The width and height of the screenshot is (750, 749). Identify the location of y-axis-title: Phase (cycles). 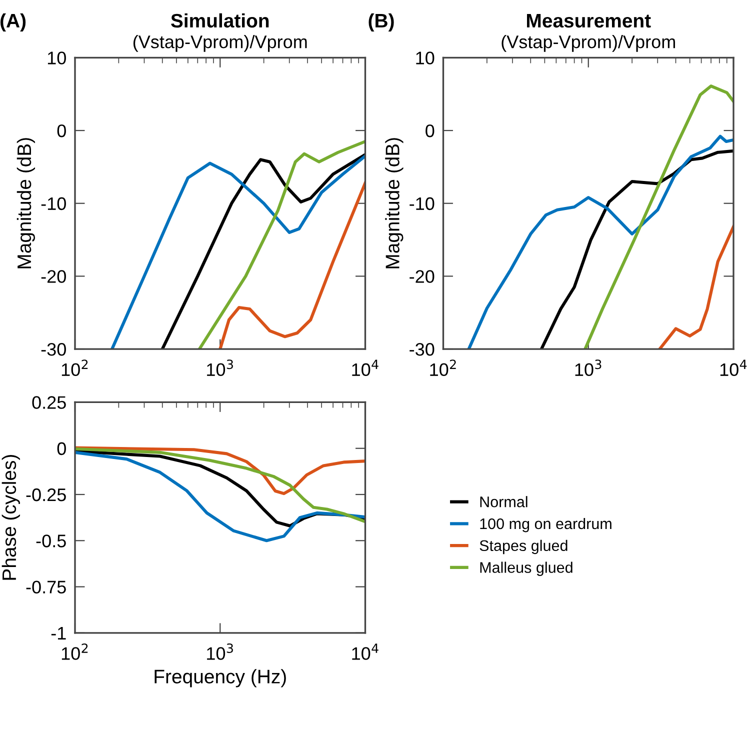
(11, 517).